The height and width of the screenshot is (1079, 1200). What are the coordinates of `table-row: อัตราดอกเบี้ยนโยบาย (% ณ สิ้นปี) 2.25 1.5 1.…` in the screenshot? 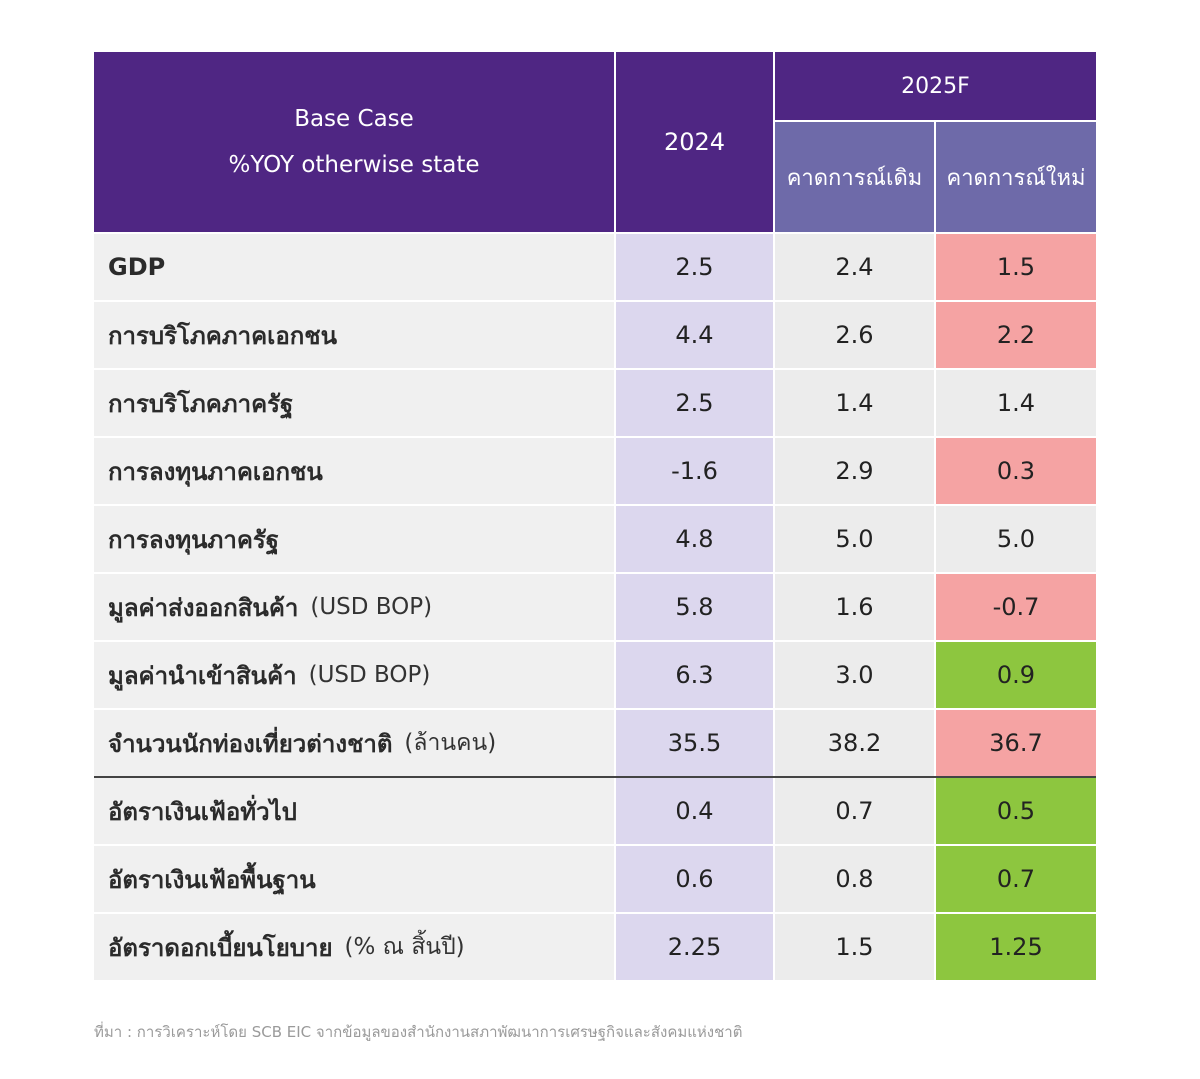 It's located at (595, 946).